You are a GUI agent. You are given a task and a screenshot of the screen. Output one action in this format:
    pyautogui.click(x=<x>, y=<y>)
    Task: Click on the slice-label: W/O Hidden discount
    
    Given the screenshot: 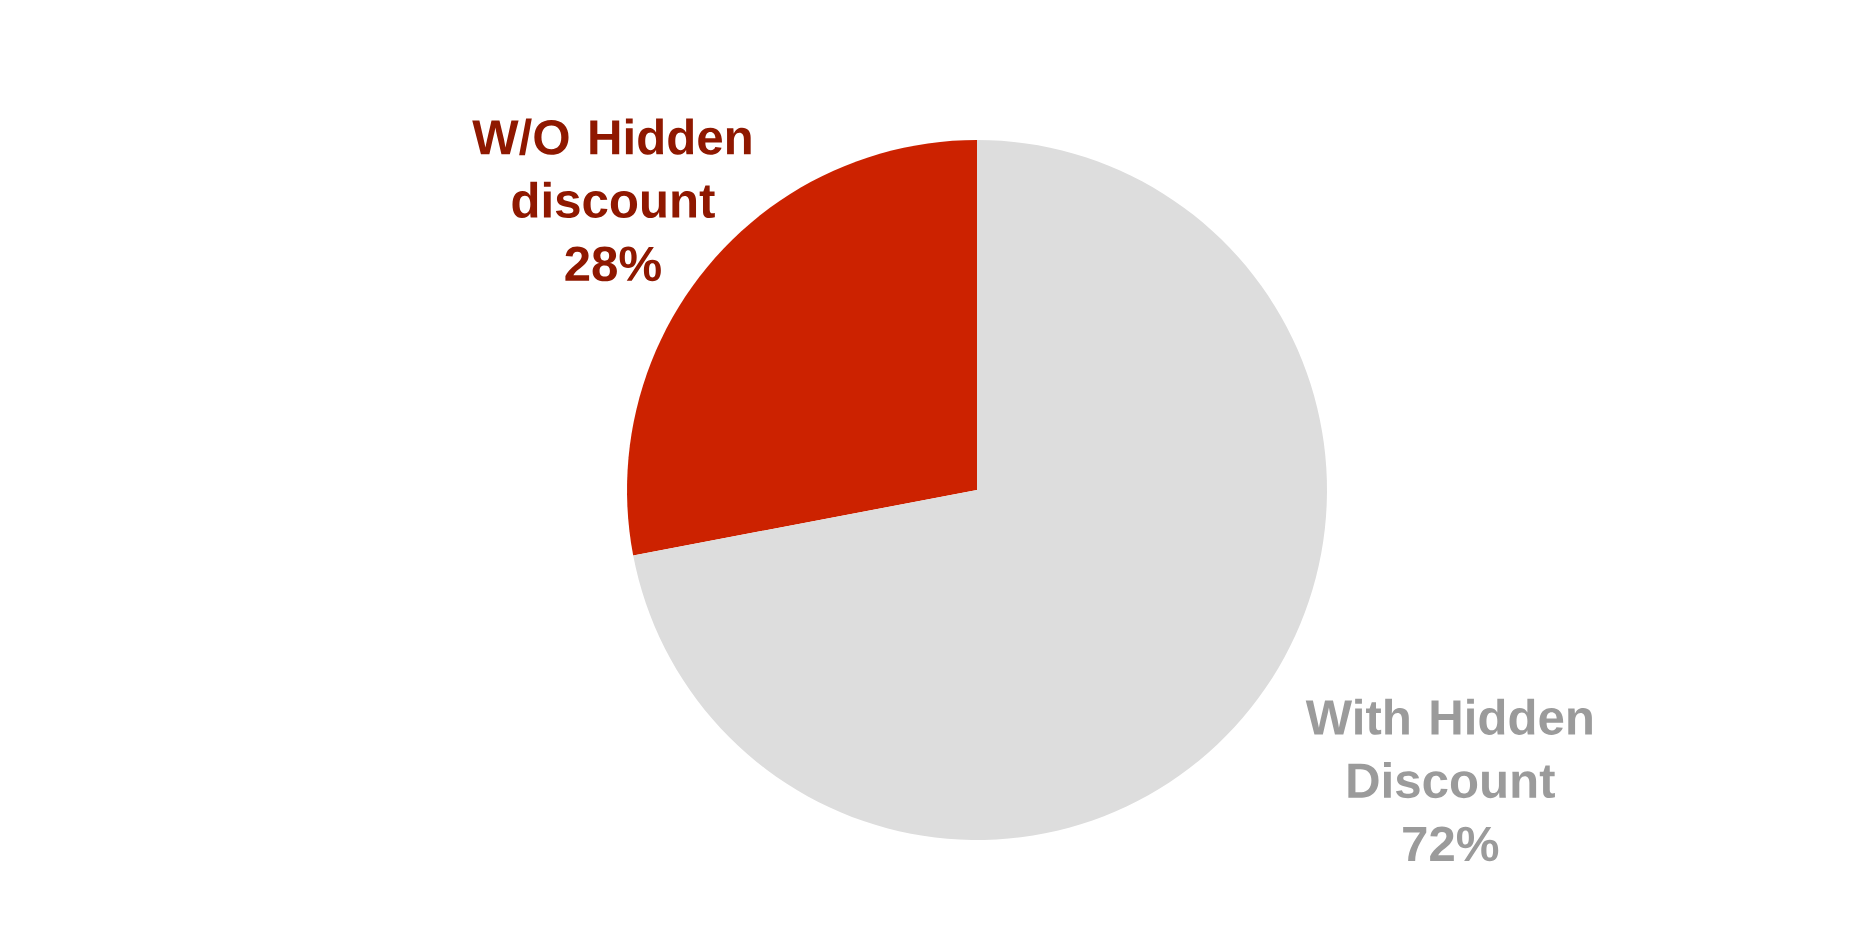 What is the action you would take?
    pyautogui.click(x=611, y=168)
    